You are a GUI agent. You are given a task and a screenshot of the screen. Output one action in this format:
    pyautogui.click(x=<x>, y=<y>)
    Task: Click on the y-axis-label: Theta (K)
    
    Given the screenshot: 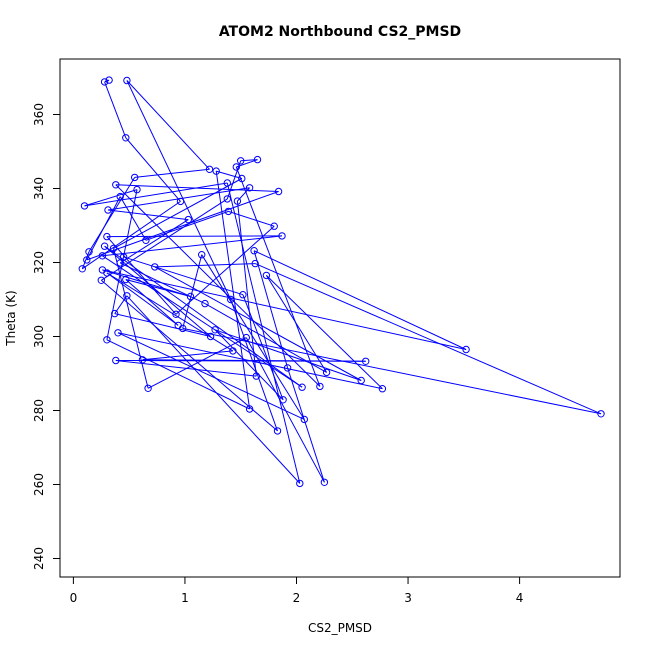 What is the action you would take?
    pyautogui.click(x=11, y=318)
    